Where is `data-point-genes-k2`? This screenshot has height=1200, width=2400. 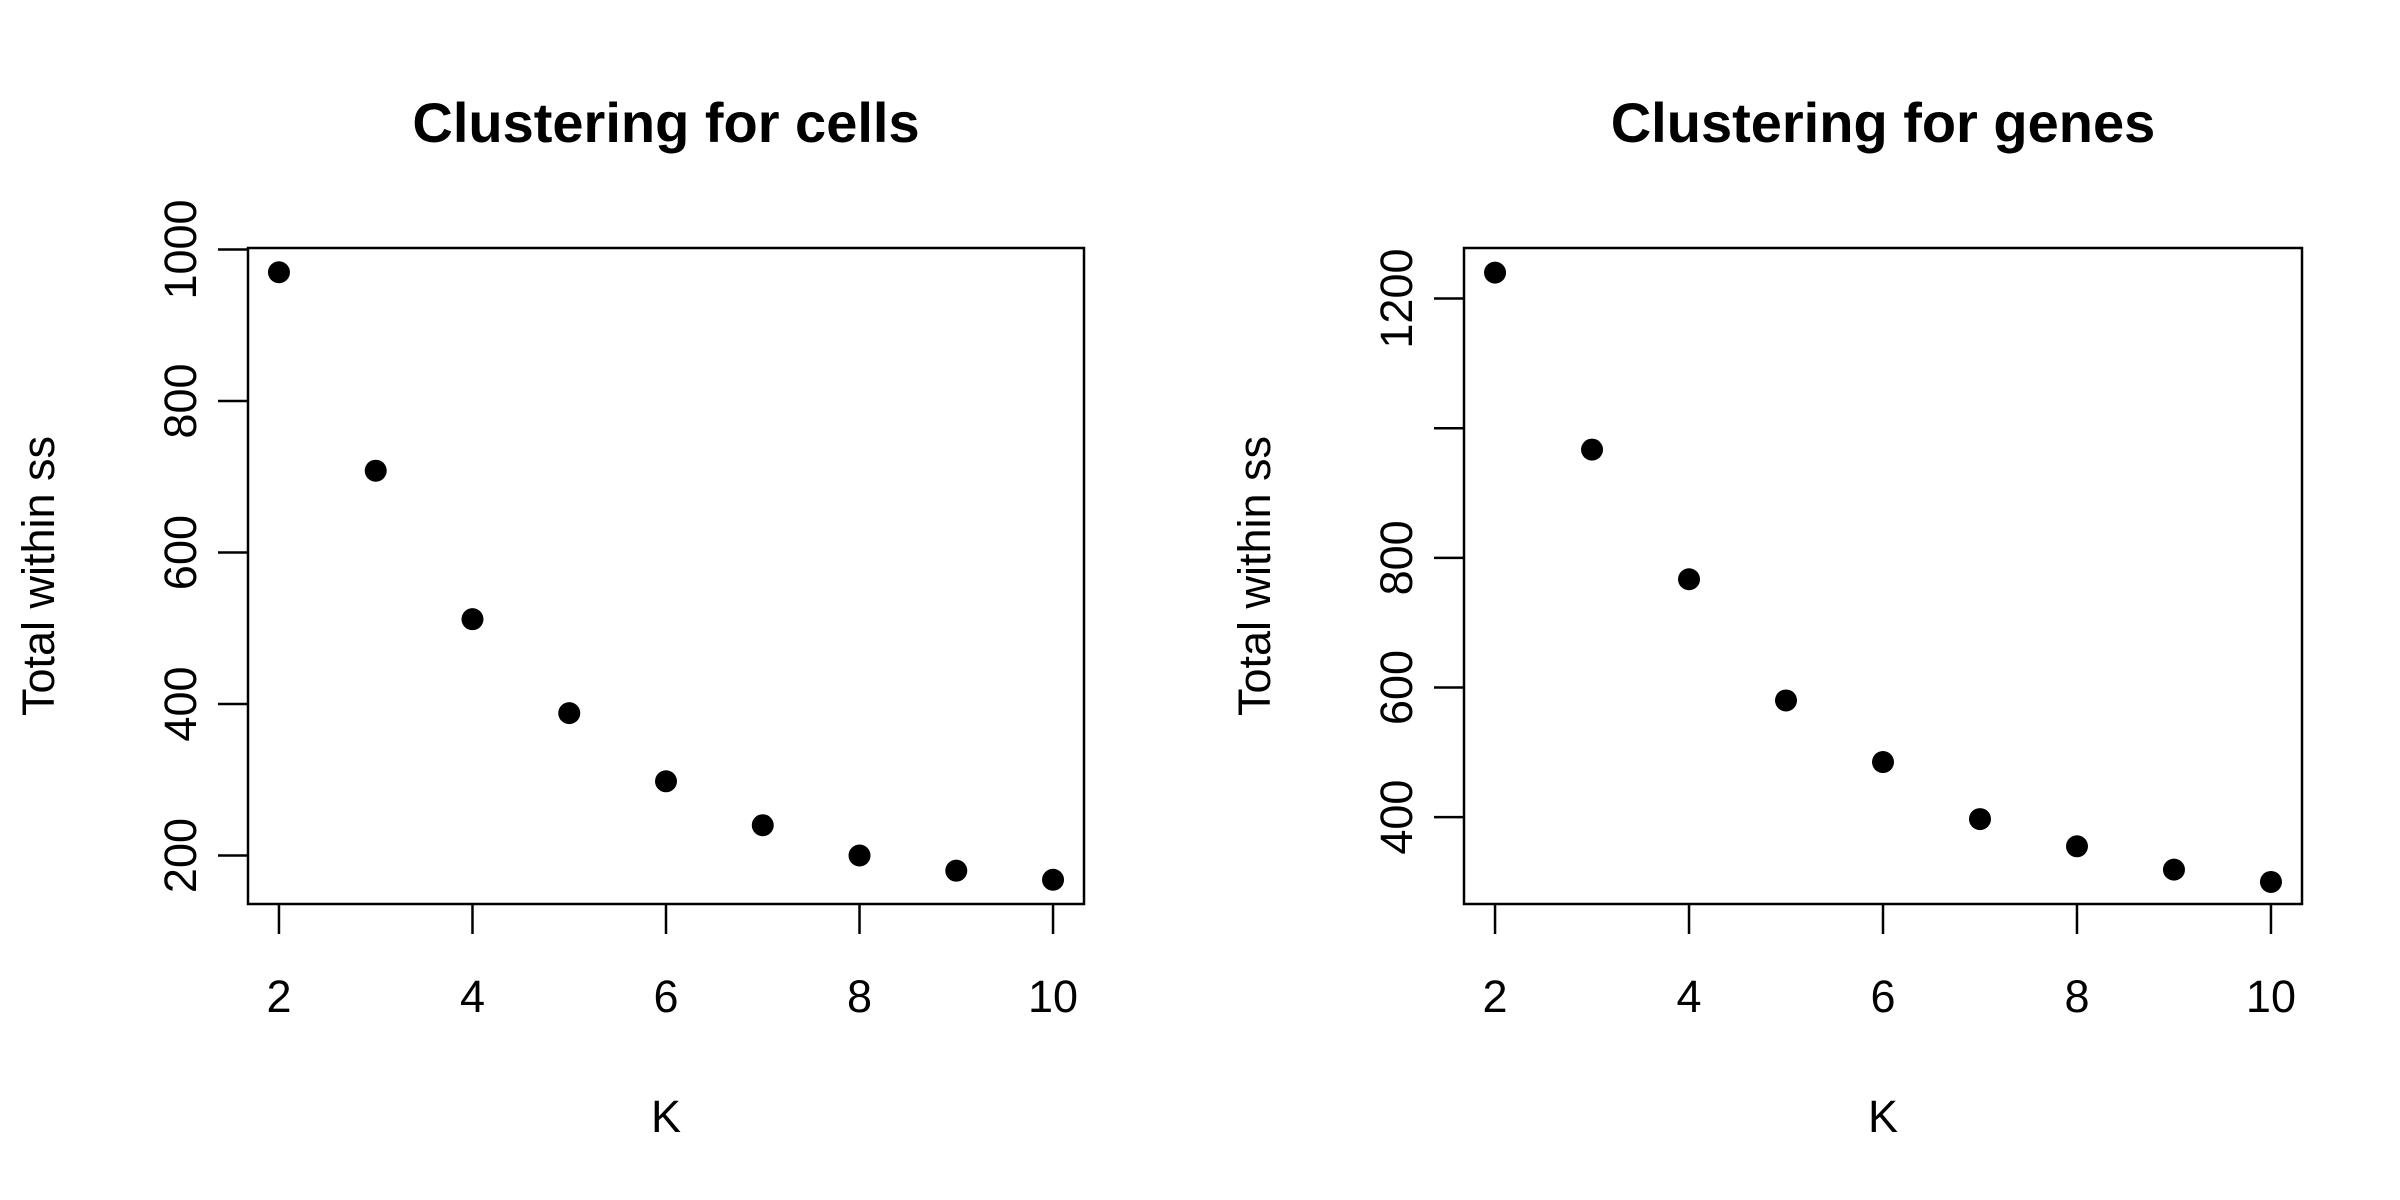 data-point-genes-k2 is located at coordinates (1495, 272).